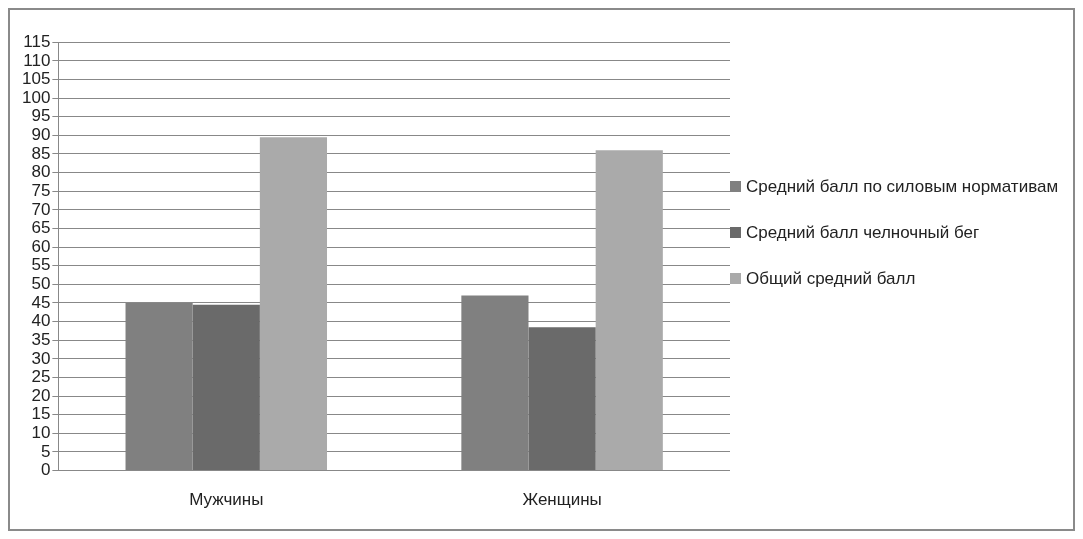  I want to click on y-tick-label: 85, so click(41, 153).